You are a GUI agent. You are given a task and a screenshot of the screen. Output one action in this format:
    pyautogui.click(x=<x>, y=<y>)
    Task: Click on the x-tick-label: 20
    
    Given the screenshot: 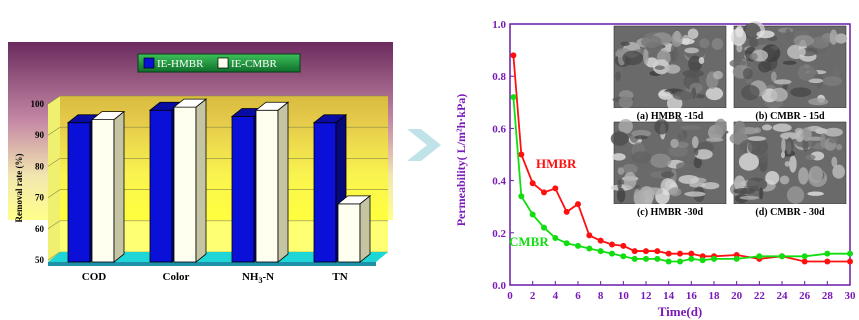 What is the action you would take?
    pyautogui.click(x=737, y=296)
    